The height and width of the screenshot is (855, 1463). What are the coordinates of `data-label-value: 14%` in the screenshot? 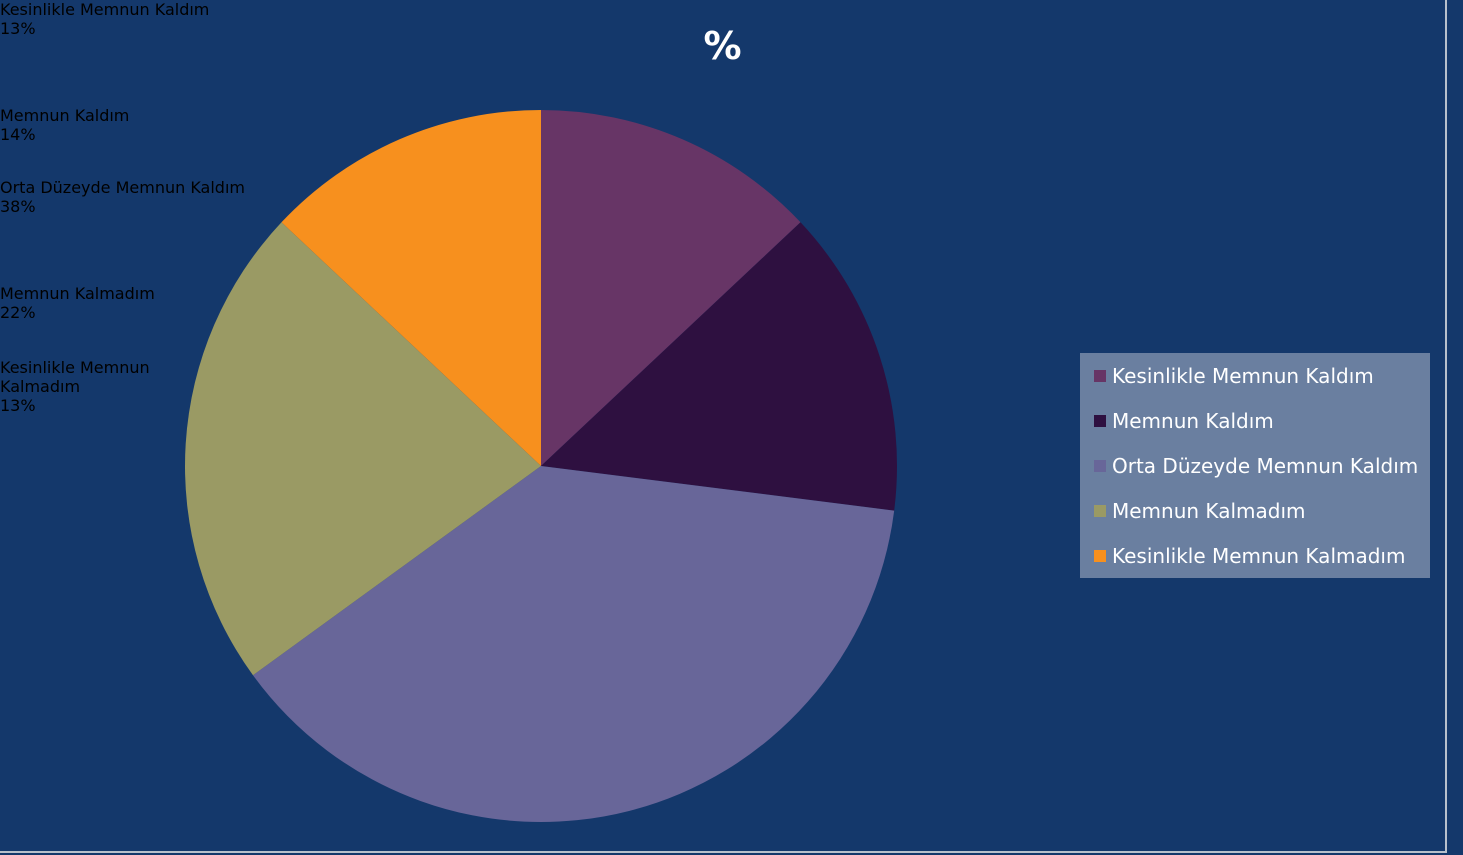 It's located at (18, 134).